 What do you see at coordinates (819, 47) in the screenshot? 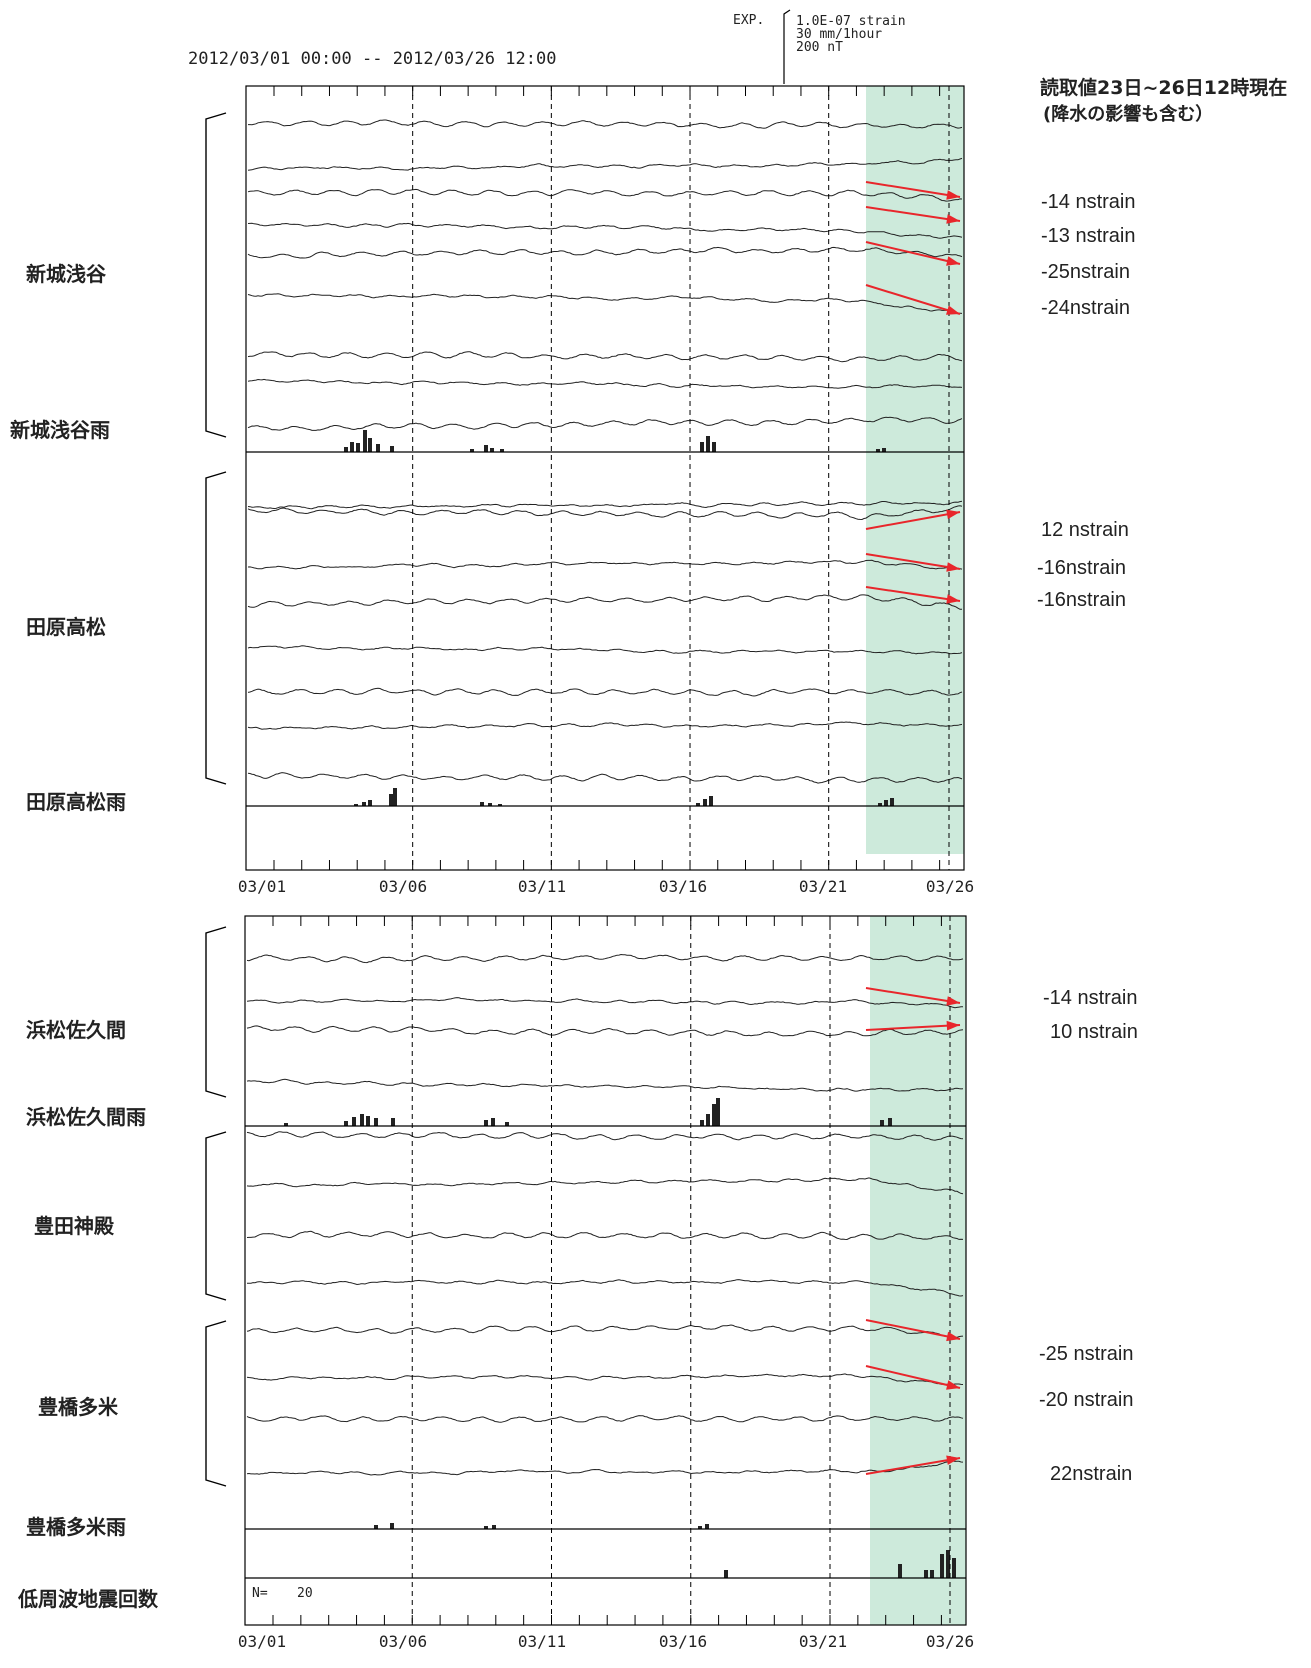
I see `scale-magnetic: 200 nT` at bounding box center [819, 47].